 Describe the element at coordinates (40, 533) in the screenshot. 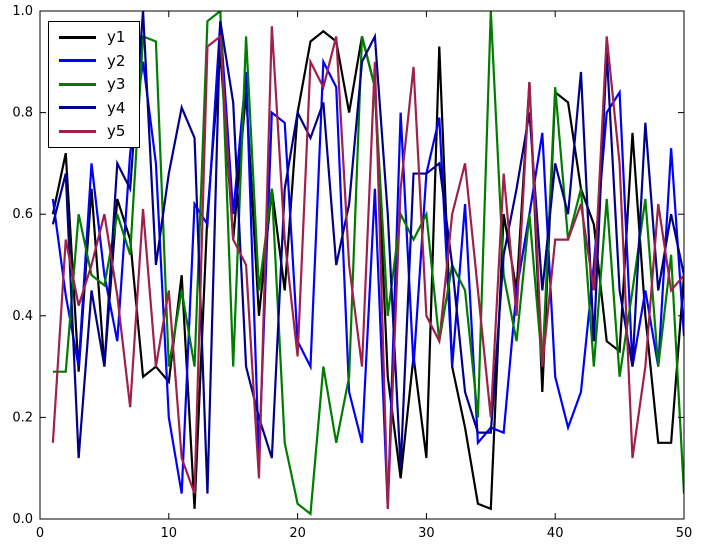

I see `x-tick-label: 0` at that location.